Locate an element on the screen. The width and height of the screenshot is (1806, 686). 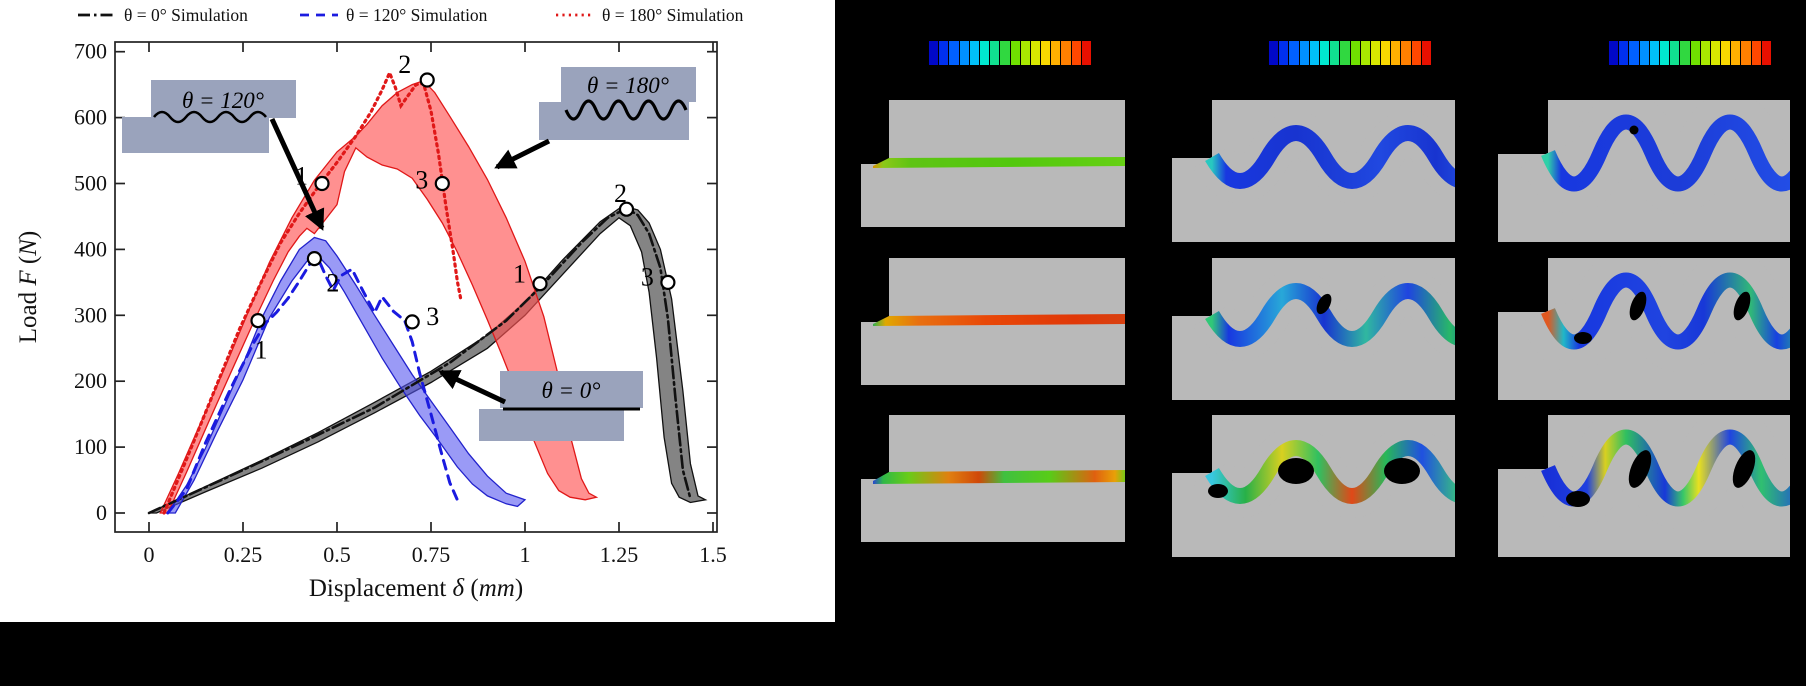
fem-flat-stage1-image is located at coordinates (993, 163).